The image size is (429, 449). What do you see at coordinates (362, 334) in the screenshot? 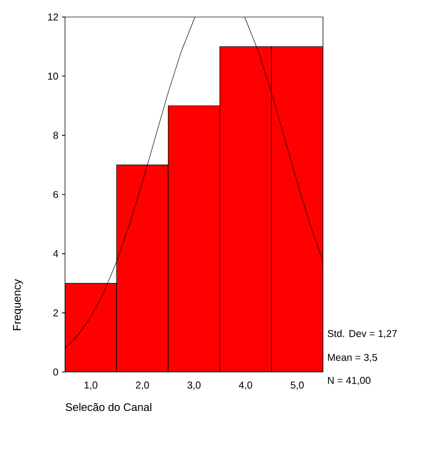
I see `text: Std. Dev = 1,27` at bounding box center [362, 334].